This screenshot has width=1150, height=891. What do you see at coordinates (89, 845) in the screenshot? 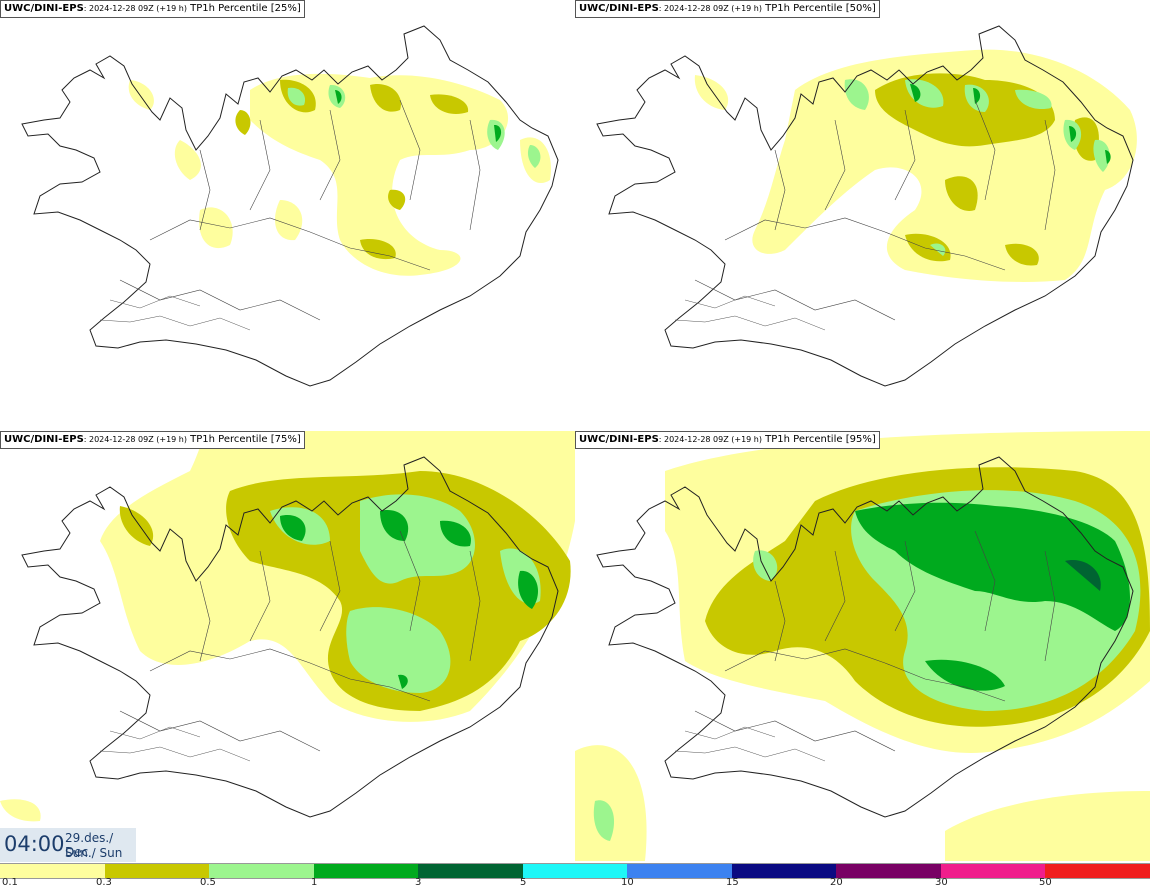
I see `valid-date: 29.des./ Dec` at bounding box center [89, 845].